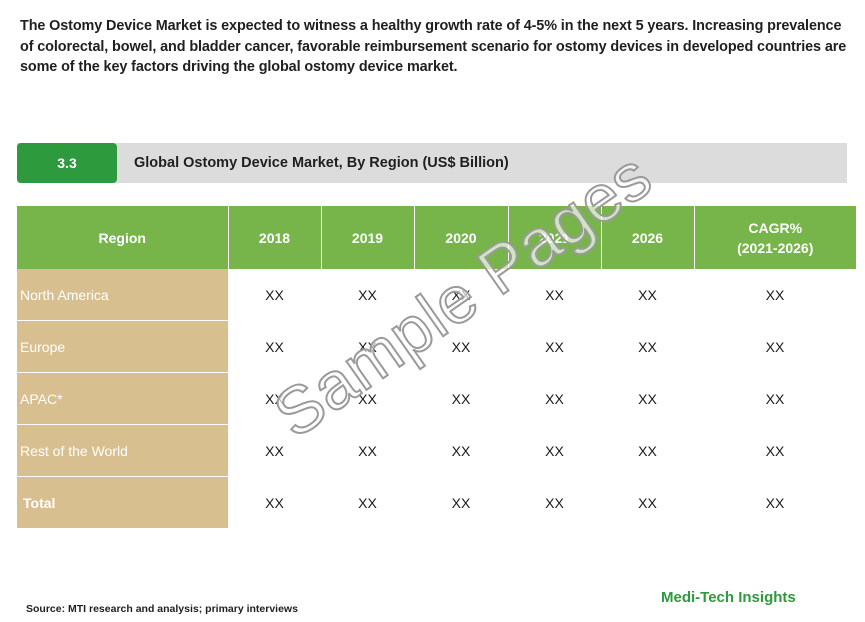  I want to click on table-row: Europe XX XX XX XX XX XX, so click(436, 346).